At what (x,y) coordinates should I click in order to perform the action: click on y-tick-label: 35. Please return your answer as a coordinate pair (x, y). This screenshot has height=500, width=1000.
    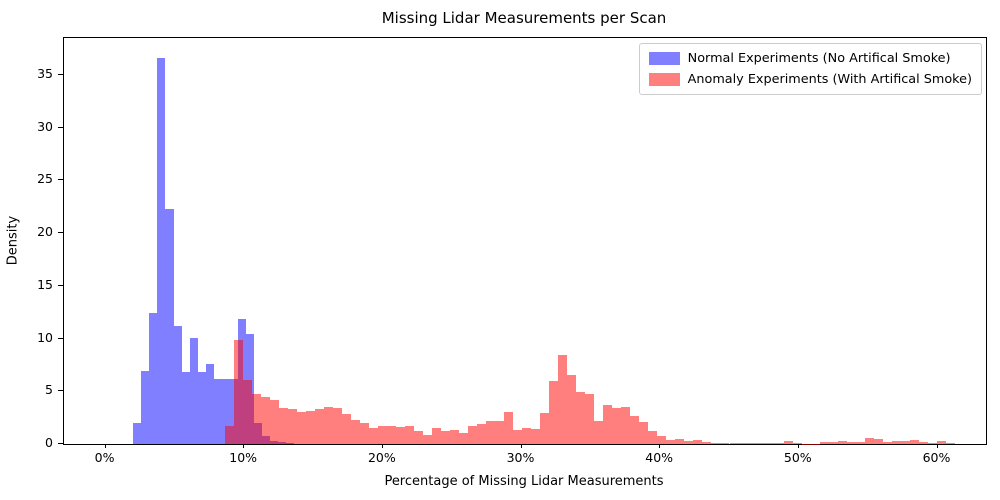
    Looking at the image, I should click on (45, 73).